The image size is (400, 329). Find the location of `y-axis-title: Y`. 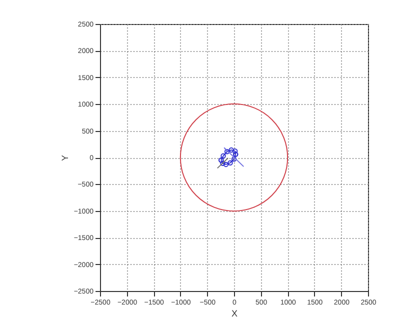

y-axis-title: Y is located at coordinates (65, 158).